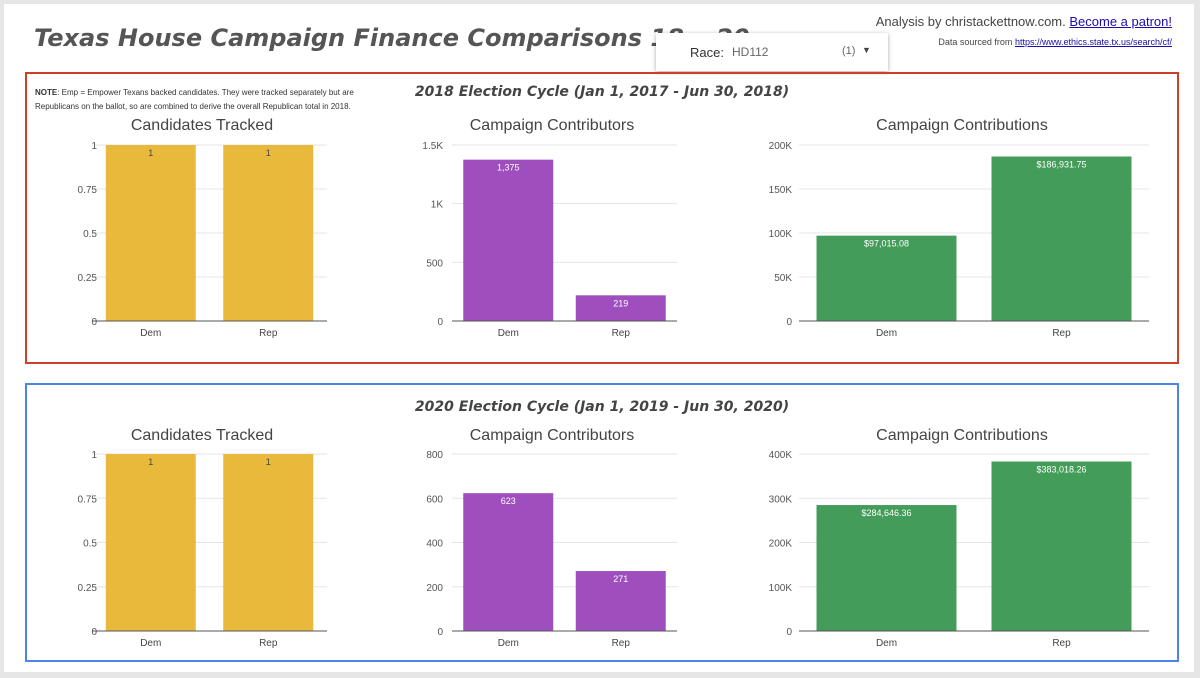 The height and width of the screenshot is (678, 1200). What do you see at coordinates (962, 435) in the screenshot?
I see `chart-title-contributions-2020: Campaign Contributions` at bounding box center [962, 435].